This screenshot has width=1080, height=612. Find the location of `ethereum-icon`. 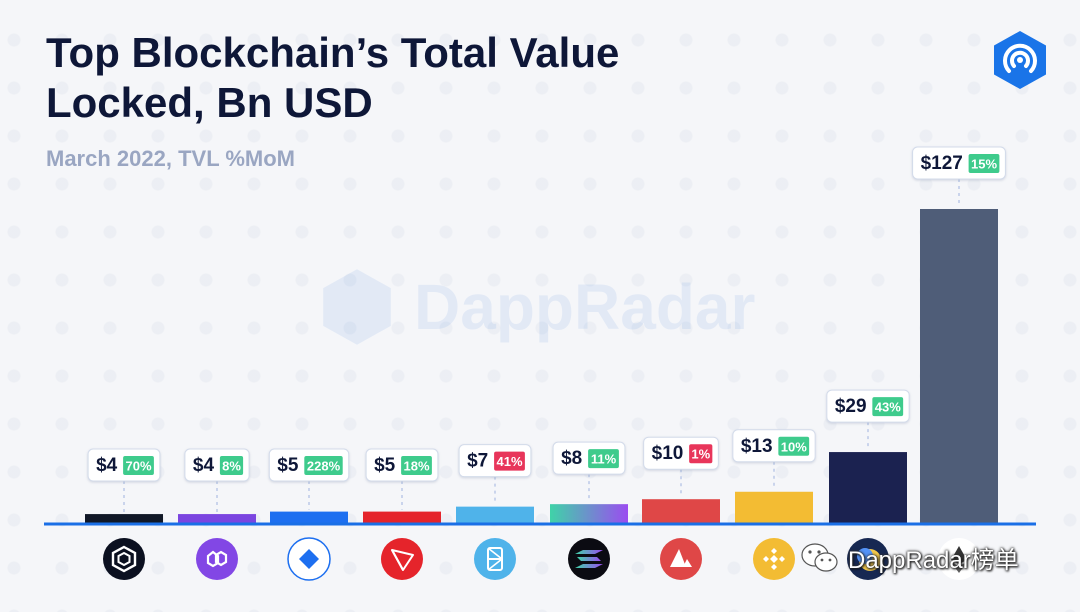

ethereum-icon is located at coordinates (959, 559).